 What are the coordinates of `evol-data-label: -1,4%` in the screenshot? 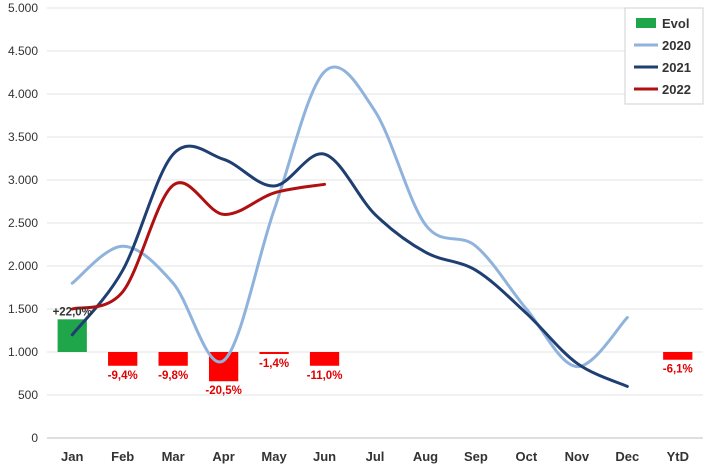 It's located at (274, 364).